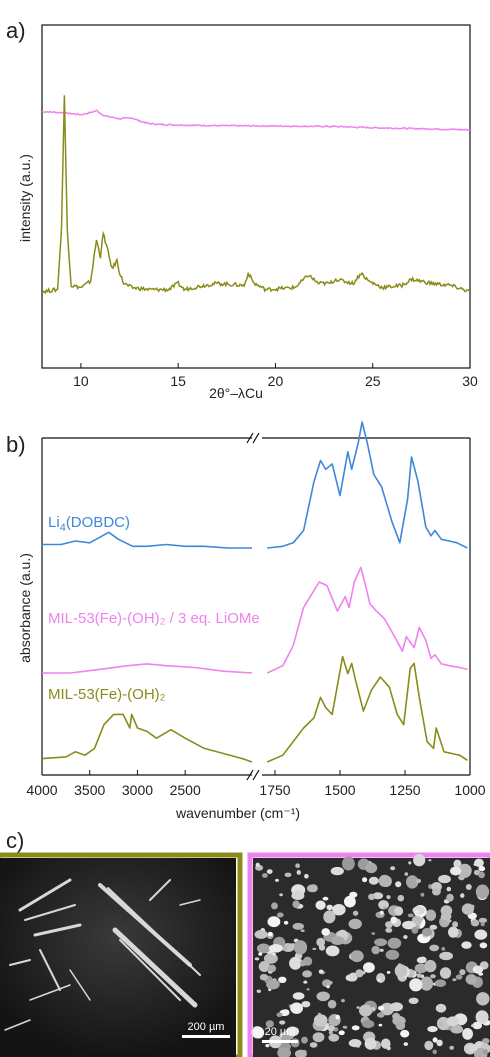 Image resolution: width=490 pixels, height=1057 pixels. I want to click on panel-a-label: a), so click(16, 30).